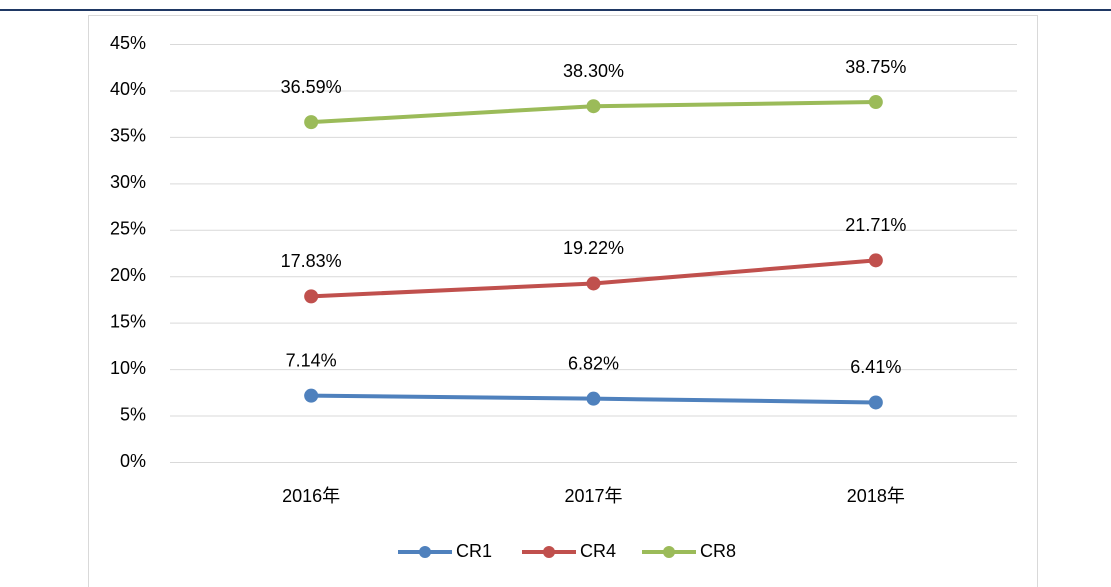 The width and height of the screenshot is (1111, 587). I want to click on y-tick-label: 30%, so click(128, 182).